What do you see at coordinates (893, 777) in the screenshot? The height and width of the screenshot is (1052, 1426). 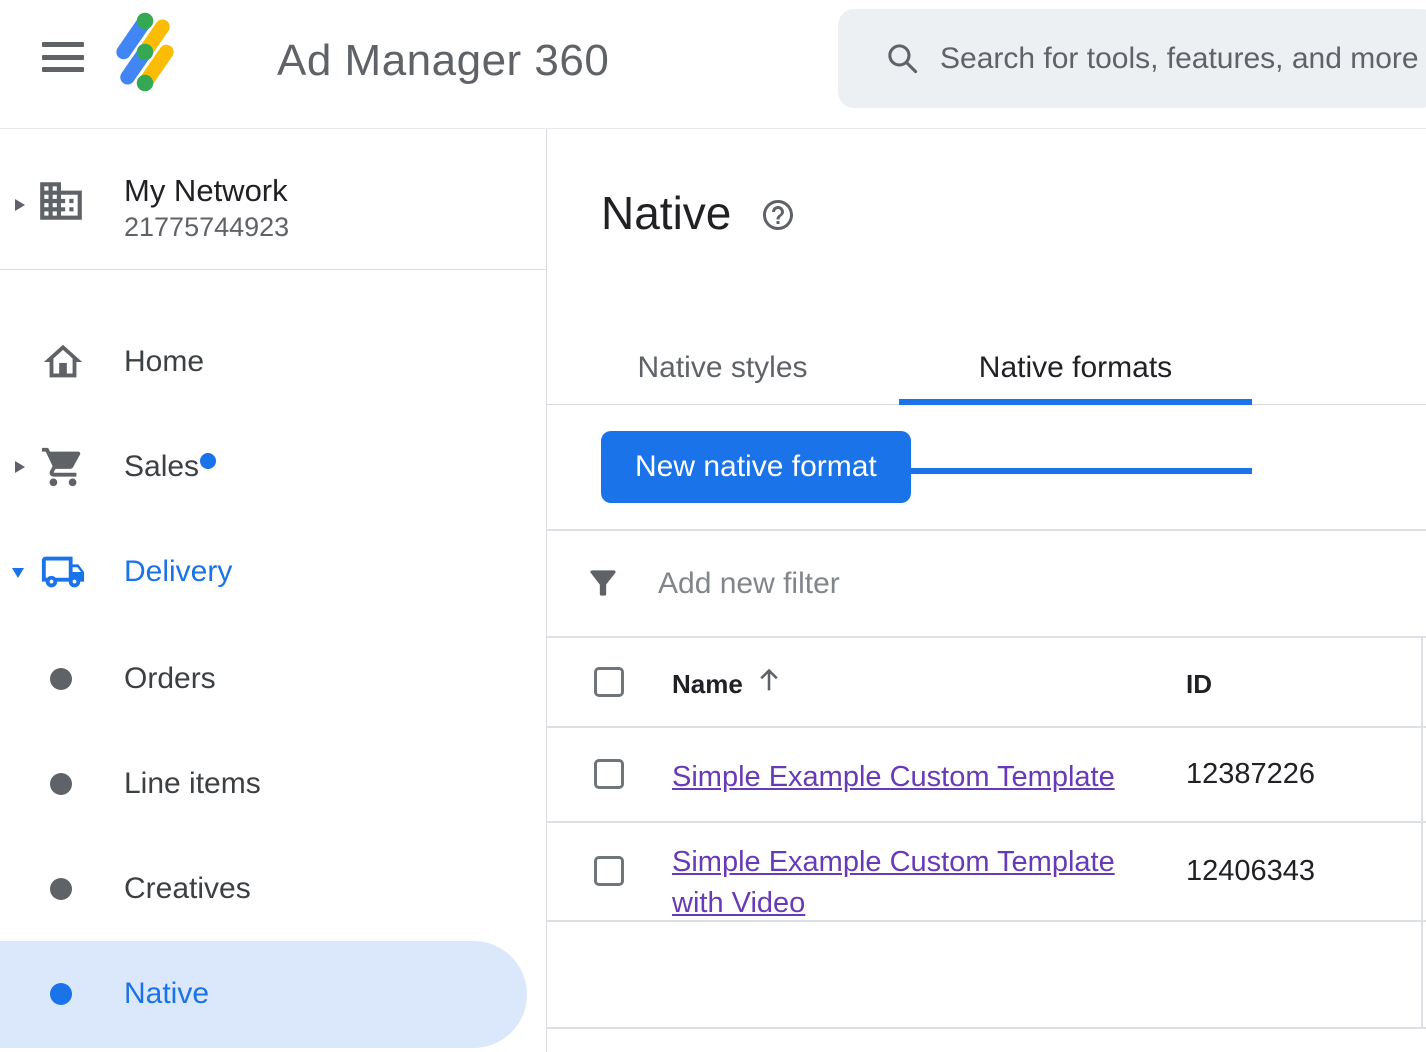 I see `native-format-link: Simple Example Custom Template` at bounding box center [893, 777].